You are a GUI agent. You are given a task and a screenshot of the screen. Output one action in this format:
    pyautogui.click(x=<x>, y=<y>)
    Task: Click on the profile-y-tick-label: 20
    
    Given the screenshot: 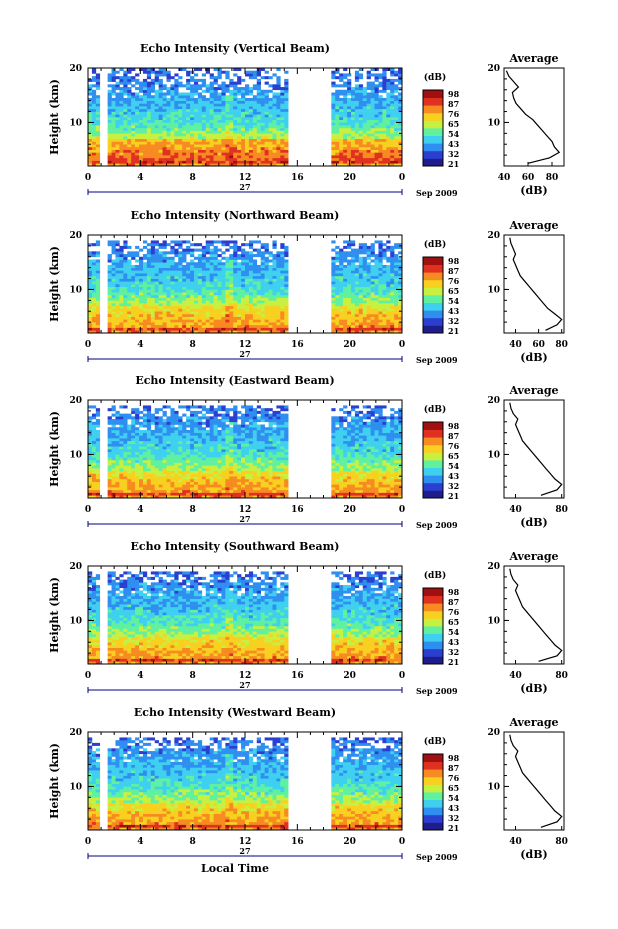 What is the action you would take?
    pyautogui.click(x=493, y=236)
    